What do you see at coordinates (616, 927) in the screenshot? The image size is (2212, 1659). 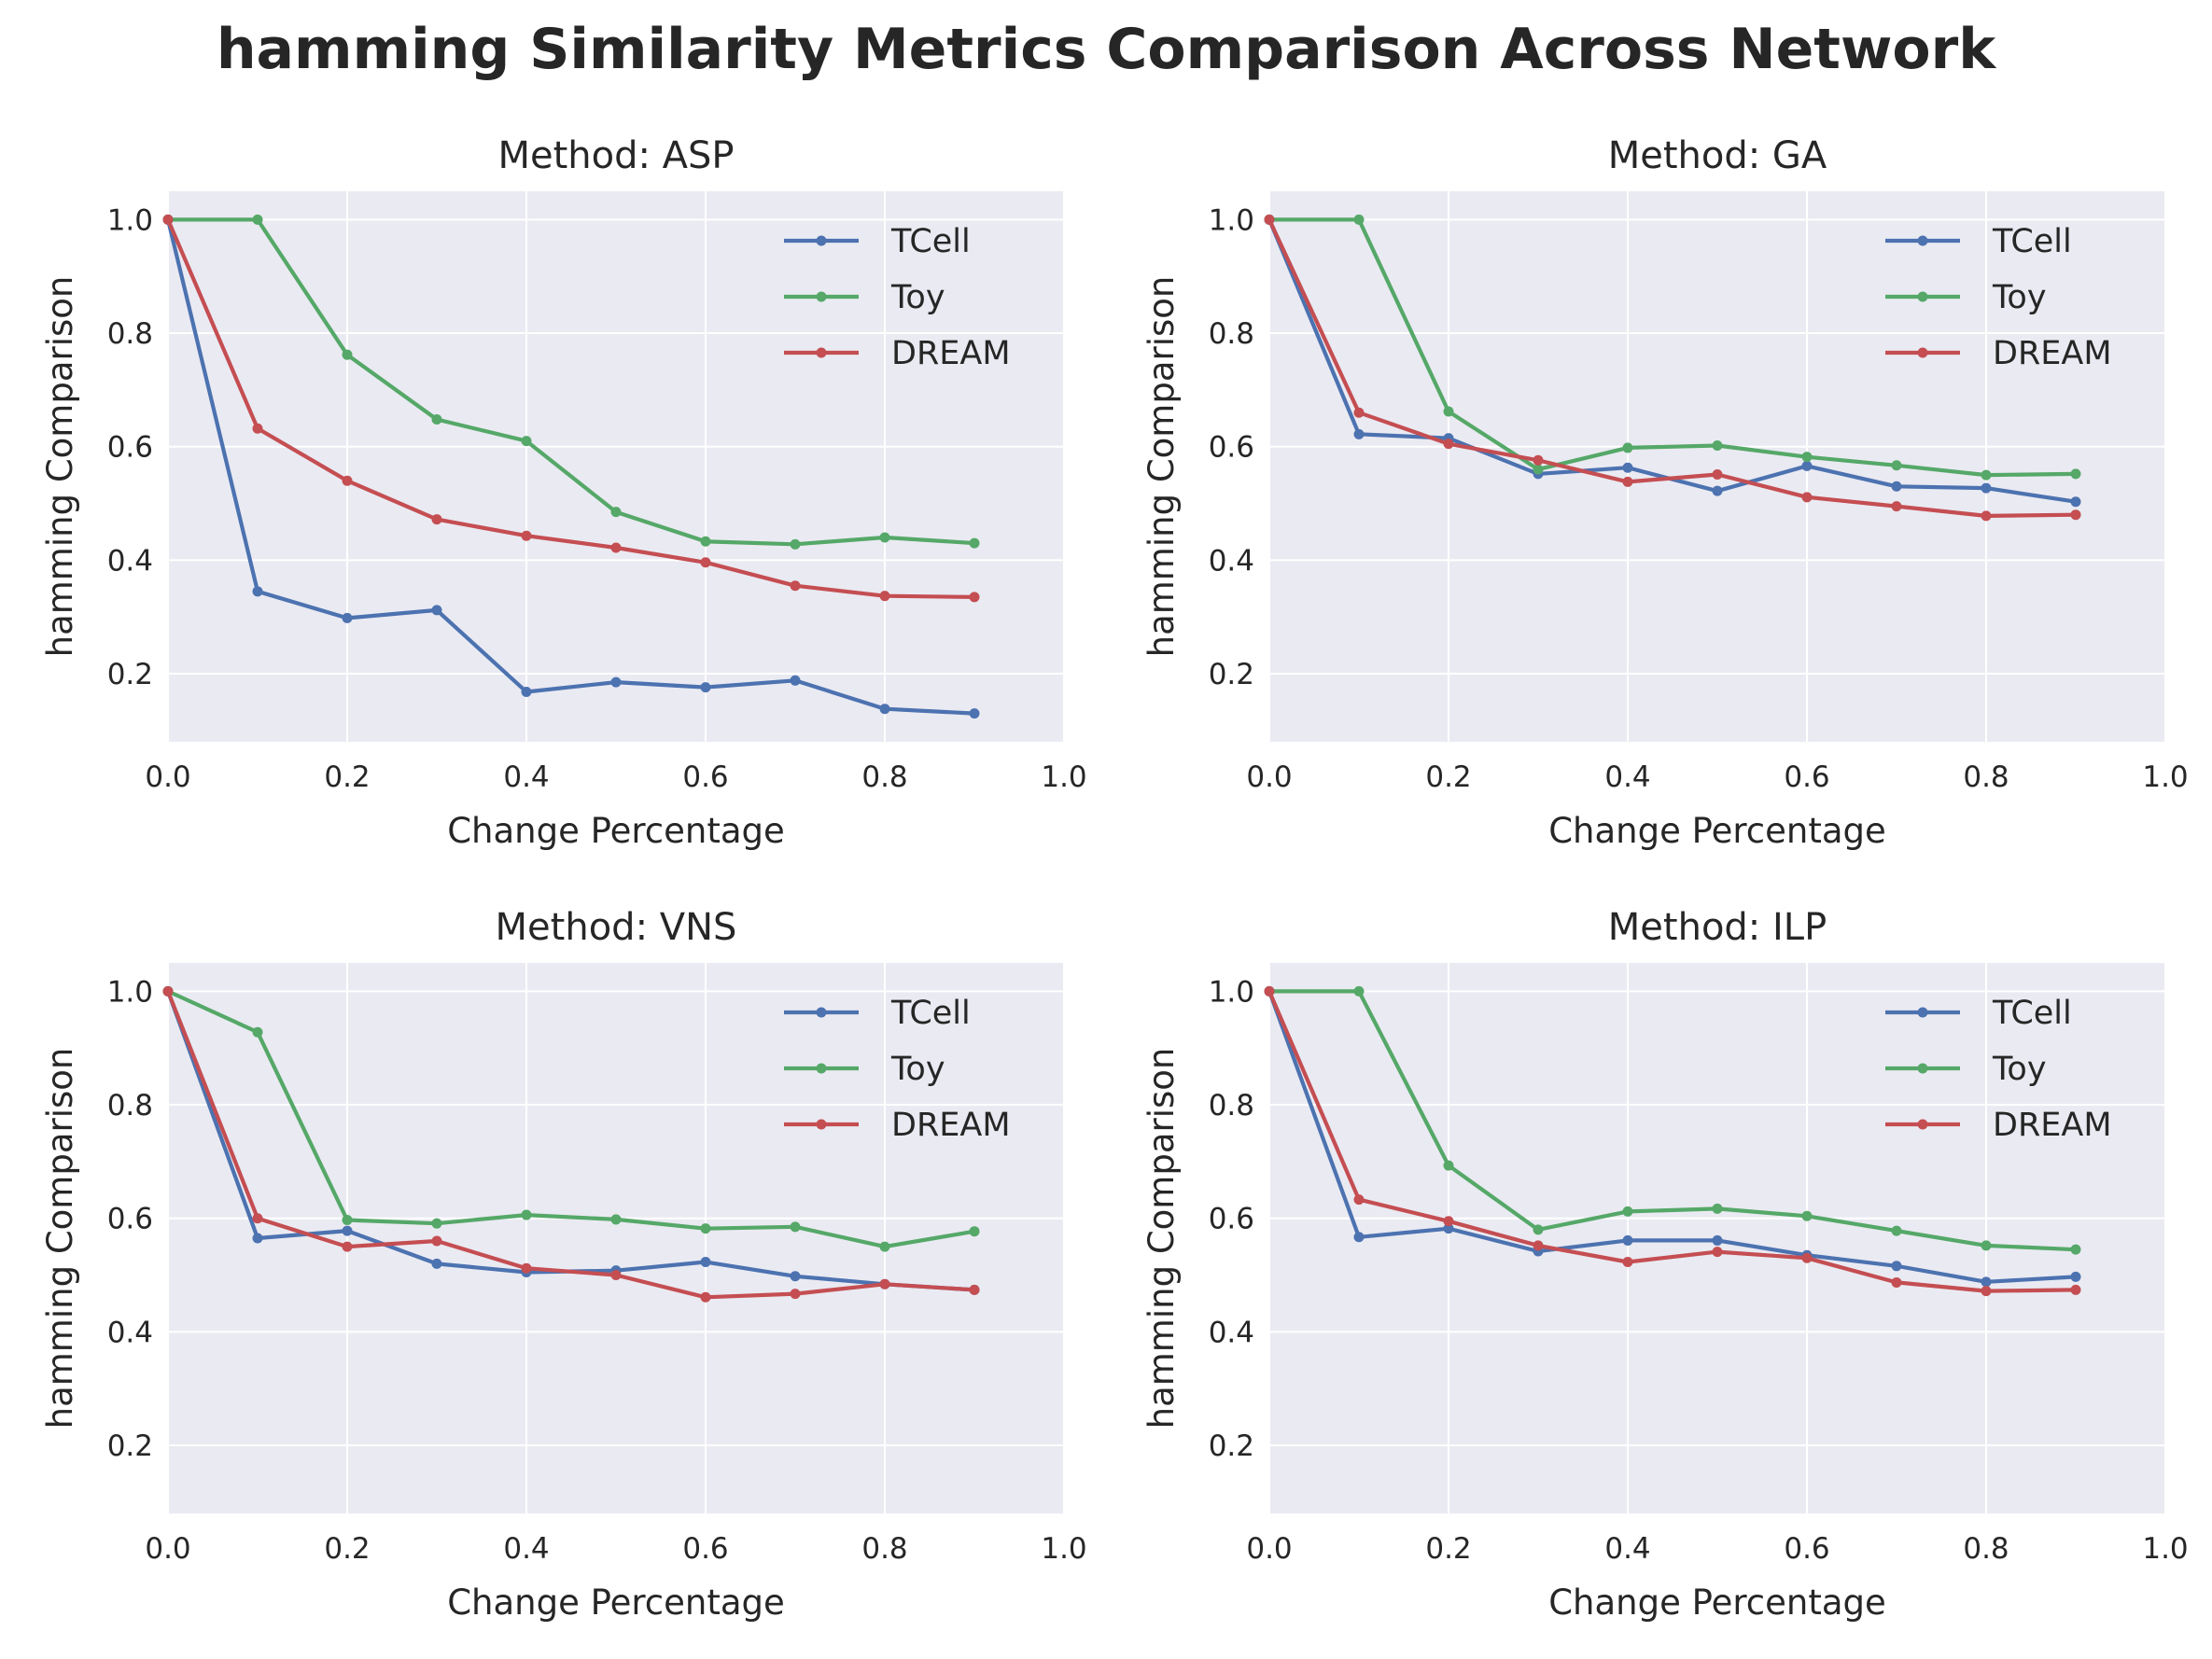 I see `subplot-title: Method: VNS` at bounding box center [616, 927].